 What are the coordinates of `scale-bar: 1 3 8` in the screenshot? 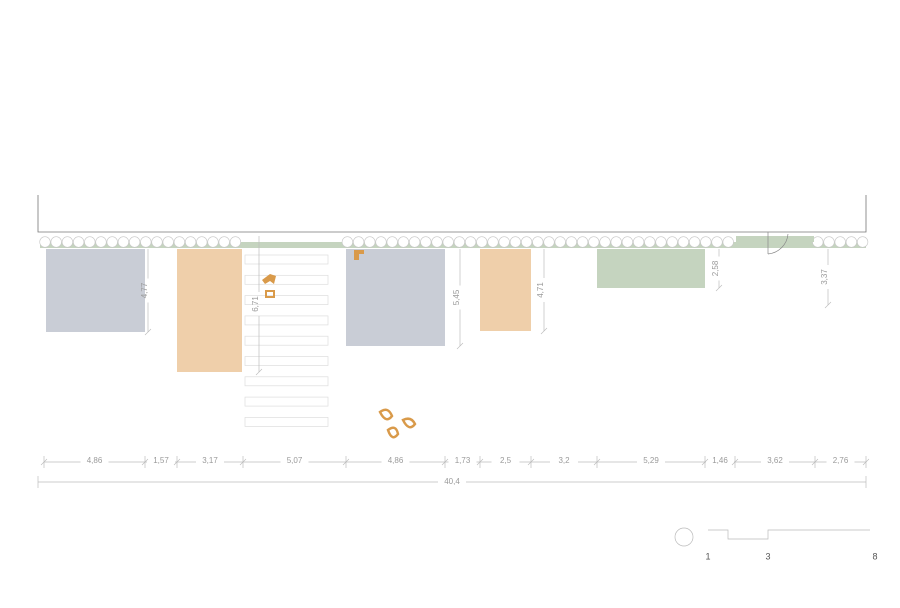 It's located at (776, 544).